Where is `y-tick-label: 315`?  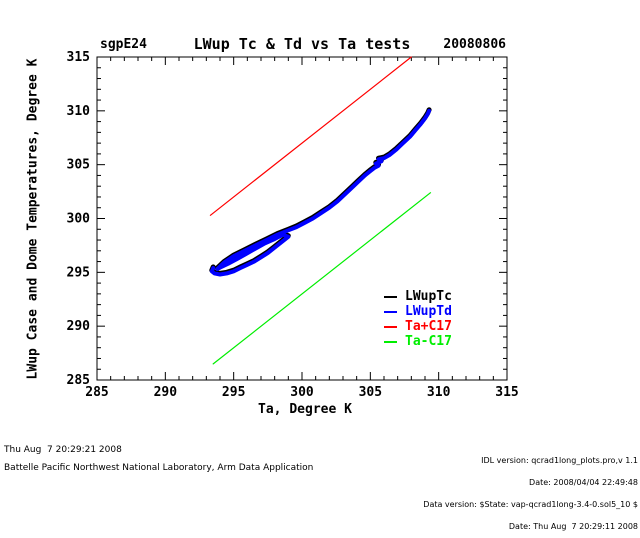
y-tick-label: 315 is located at coordinates (78, 57).